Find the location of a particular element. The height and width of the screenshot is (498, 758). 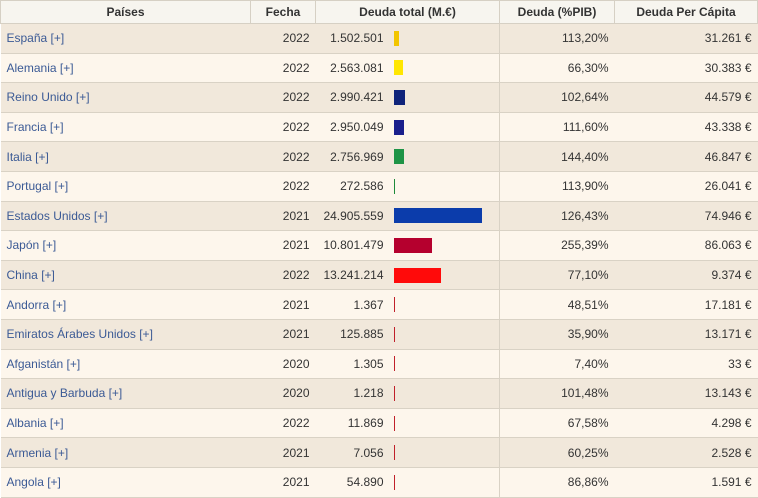

debt-gdp-cell: 111,60% is located at coordinates (557, 127).